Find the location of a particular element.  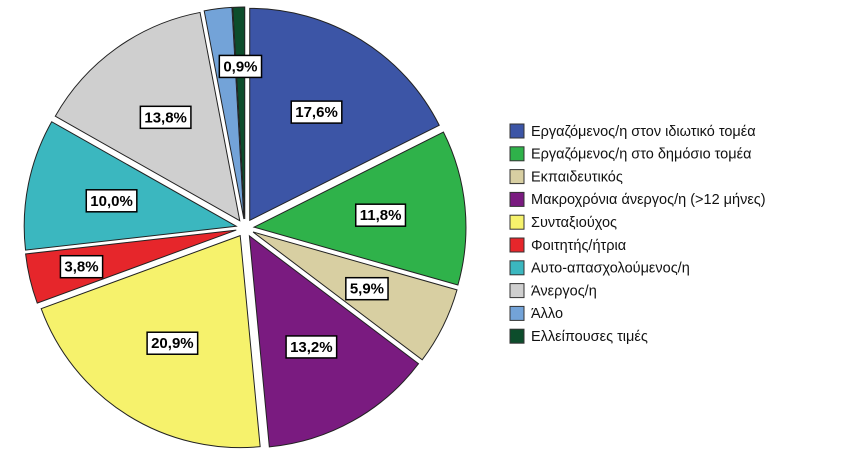

value-label: 3,8% is located at coordinates (81, 266).